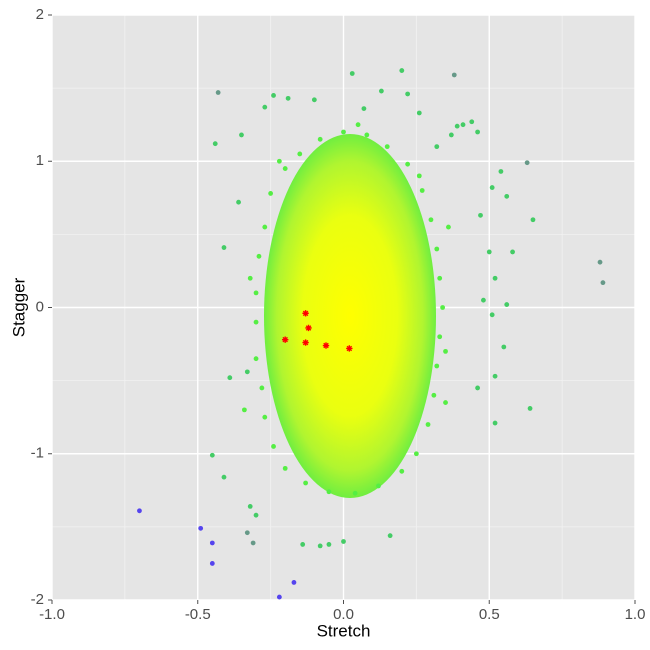 This screenshot has height=650, width=650. What do you see at coordinates (37, 599) in the screenshot?
I see `y-tick-label: -2` at bounding box center [37, 599].